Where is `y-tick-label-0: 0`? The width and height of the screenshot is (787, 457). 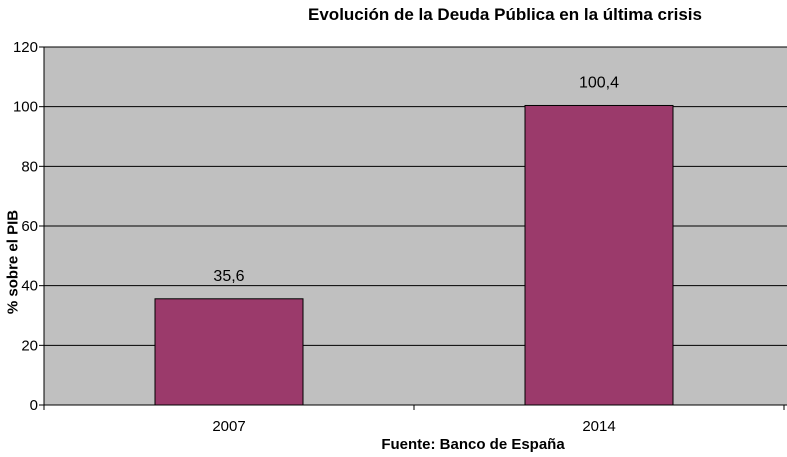 y-tick-label-0: 0 is located at coordinates (34, 405).